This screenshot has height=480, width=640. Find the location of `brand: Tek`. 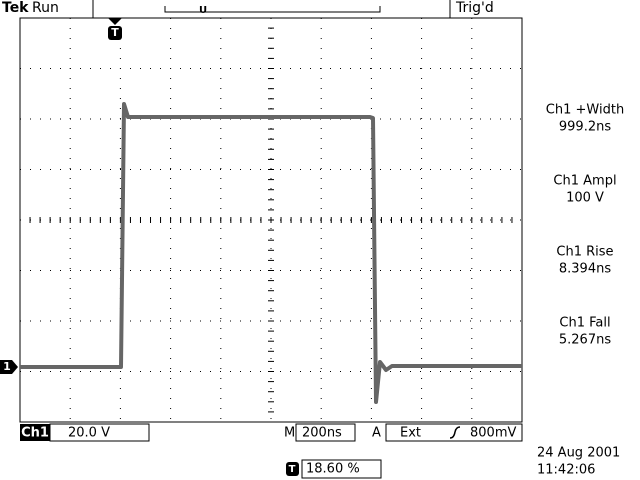

brand: Tek is located at coordinates (15, 8).